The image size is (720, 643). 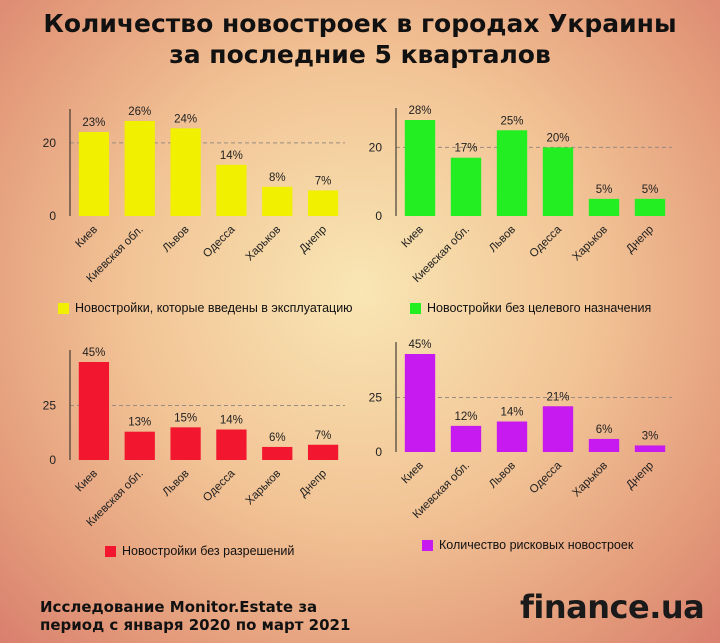 I want to click on legend-label: Новостройки без разрешений, so click(x=208, y=551).